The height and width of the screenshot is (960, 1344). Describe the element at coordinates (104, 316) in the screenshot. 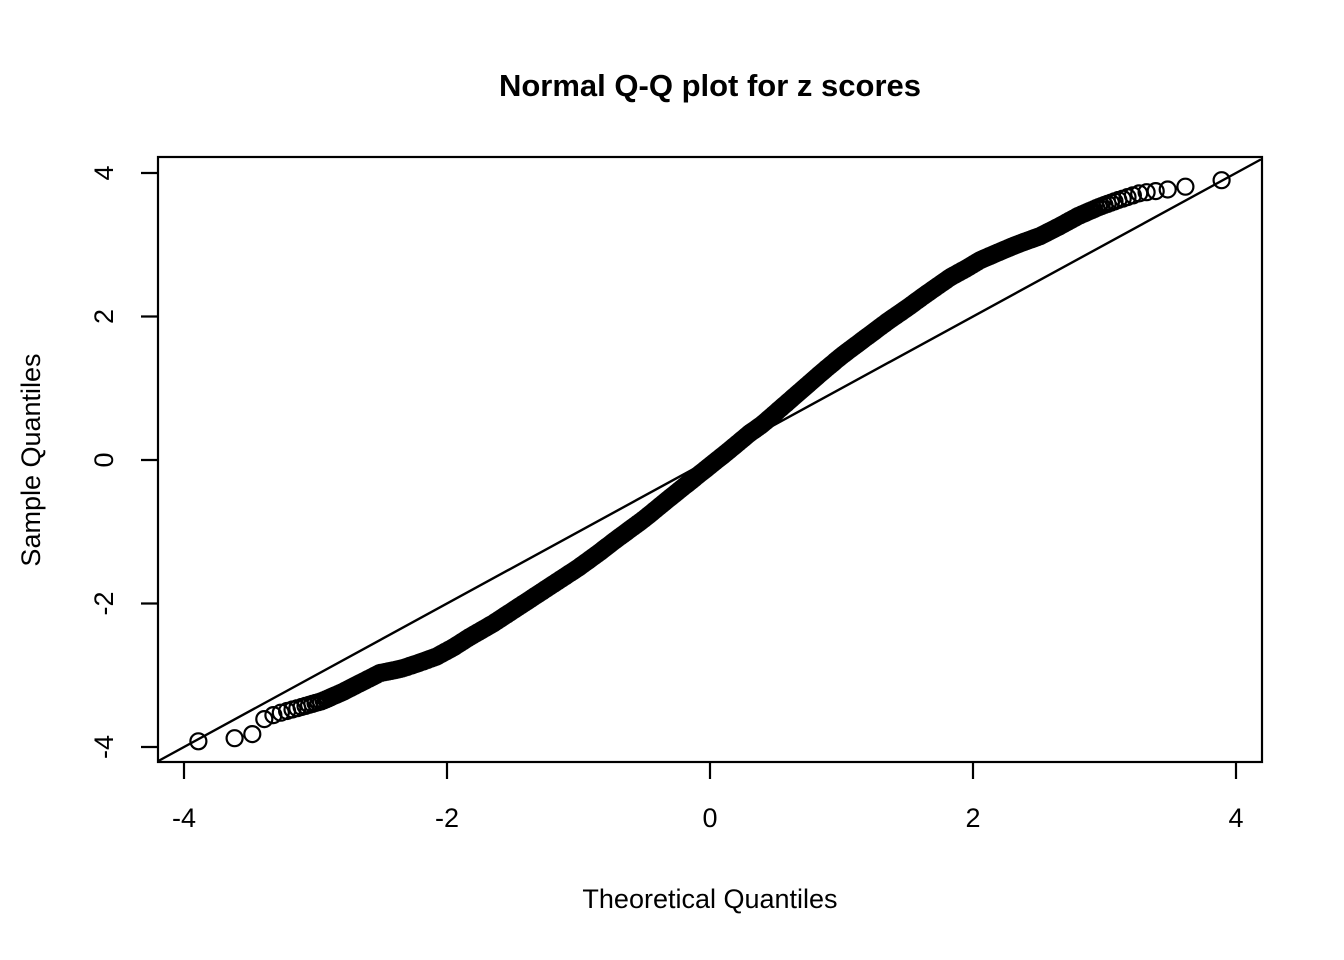

I see `y-tick-label: 2` at that location.